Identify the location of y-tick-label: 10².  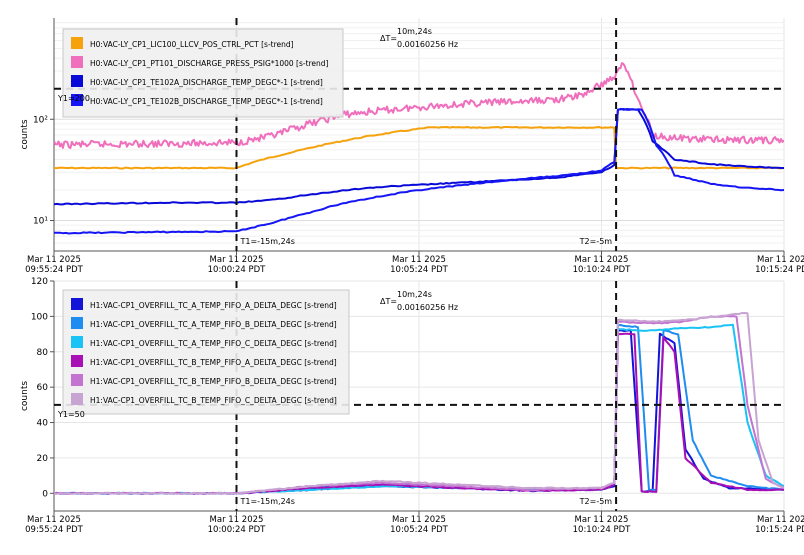
(40, 120).